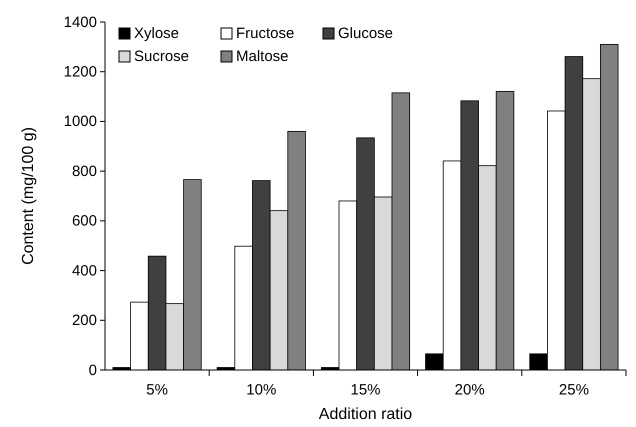  What do you see at coordinates (157, 33) in the screenshot?
I see `legend-label: Xylose` at bounding box center [157, 33].